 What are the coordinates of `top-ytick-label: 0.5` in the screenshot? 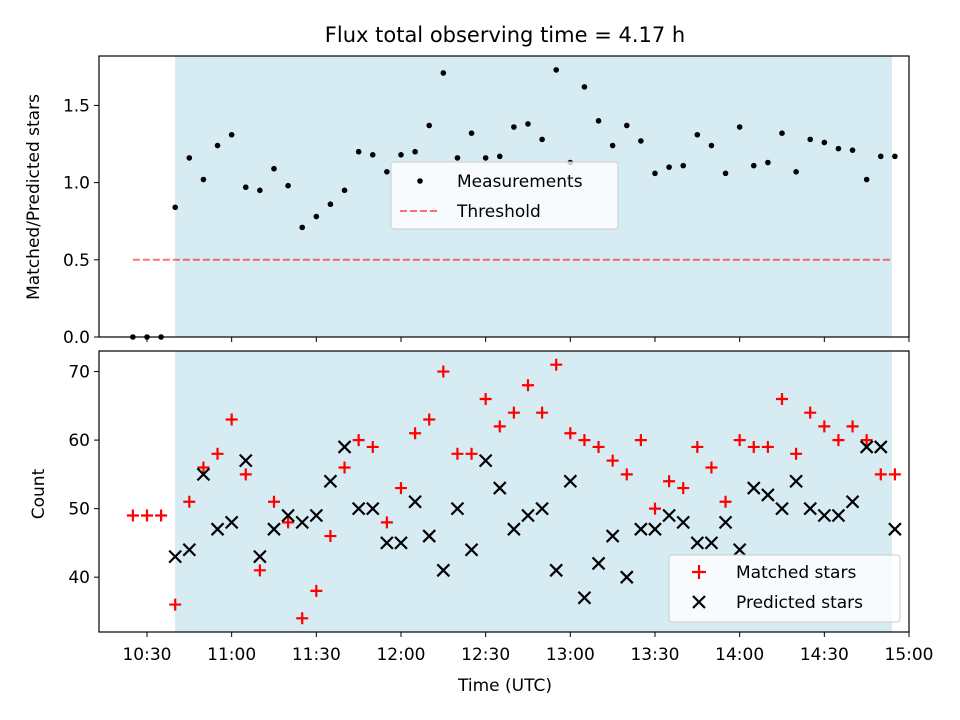 It's located at (76, 261).